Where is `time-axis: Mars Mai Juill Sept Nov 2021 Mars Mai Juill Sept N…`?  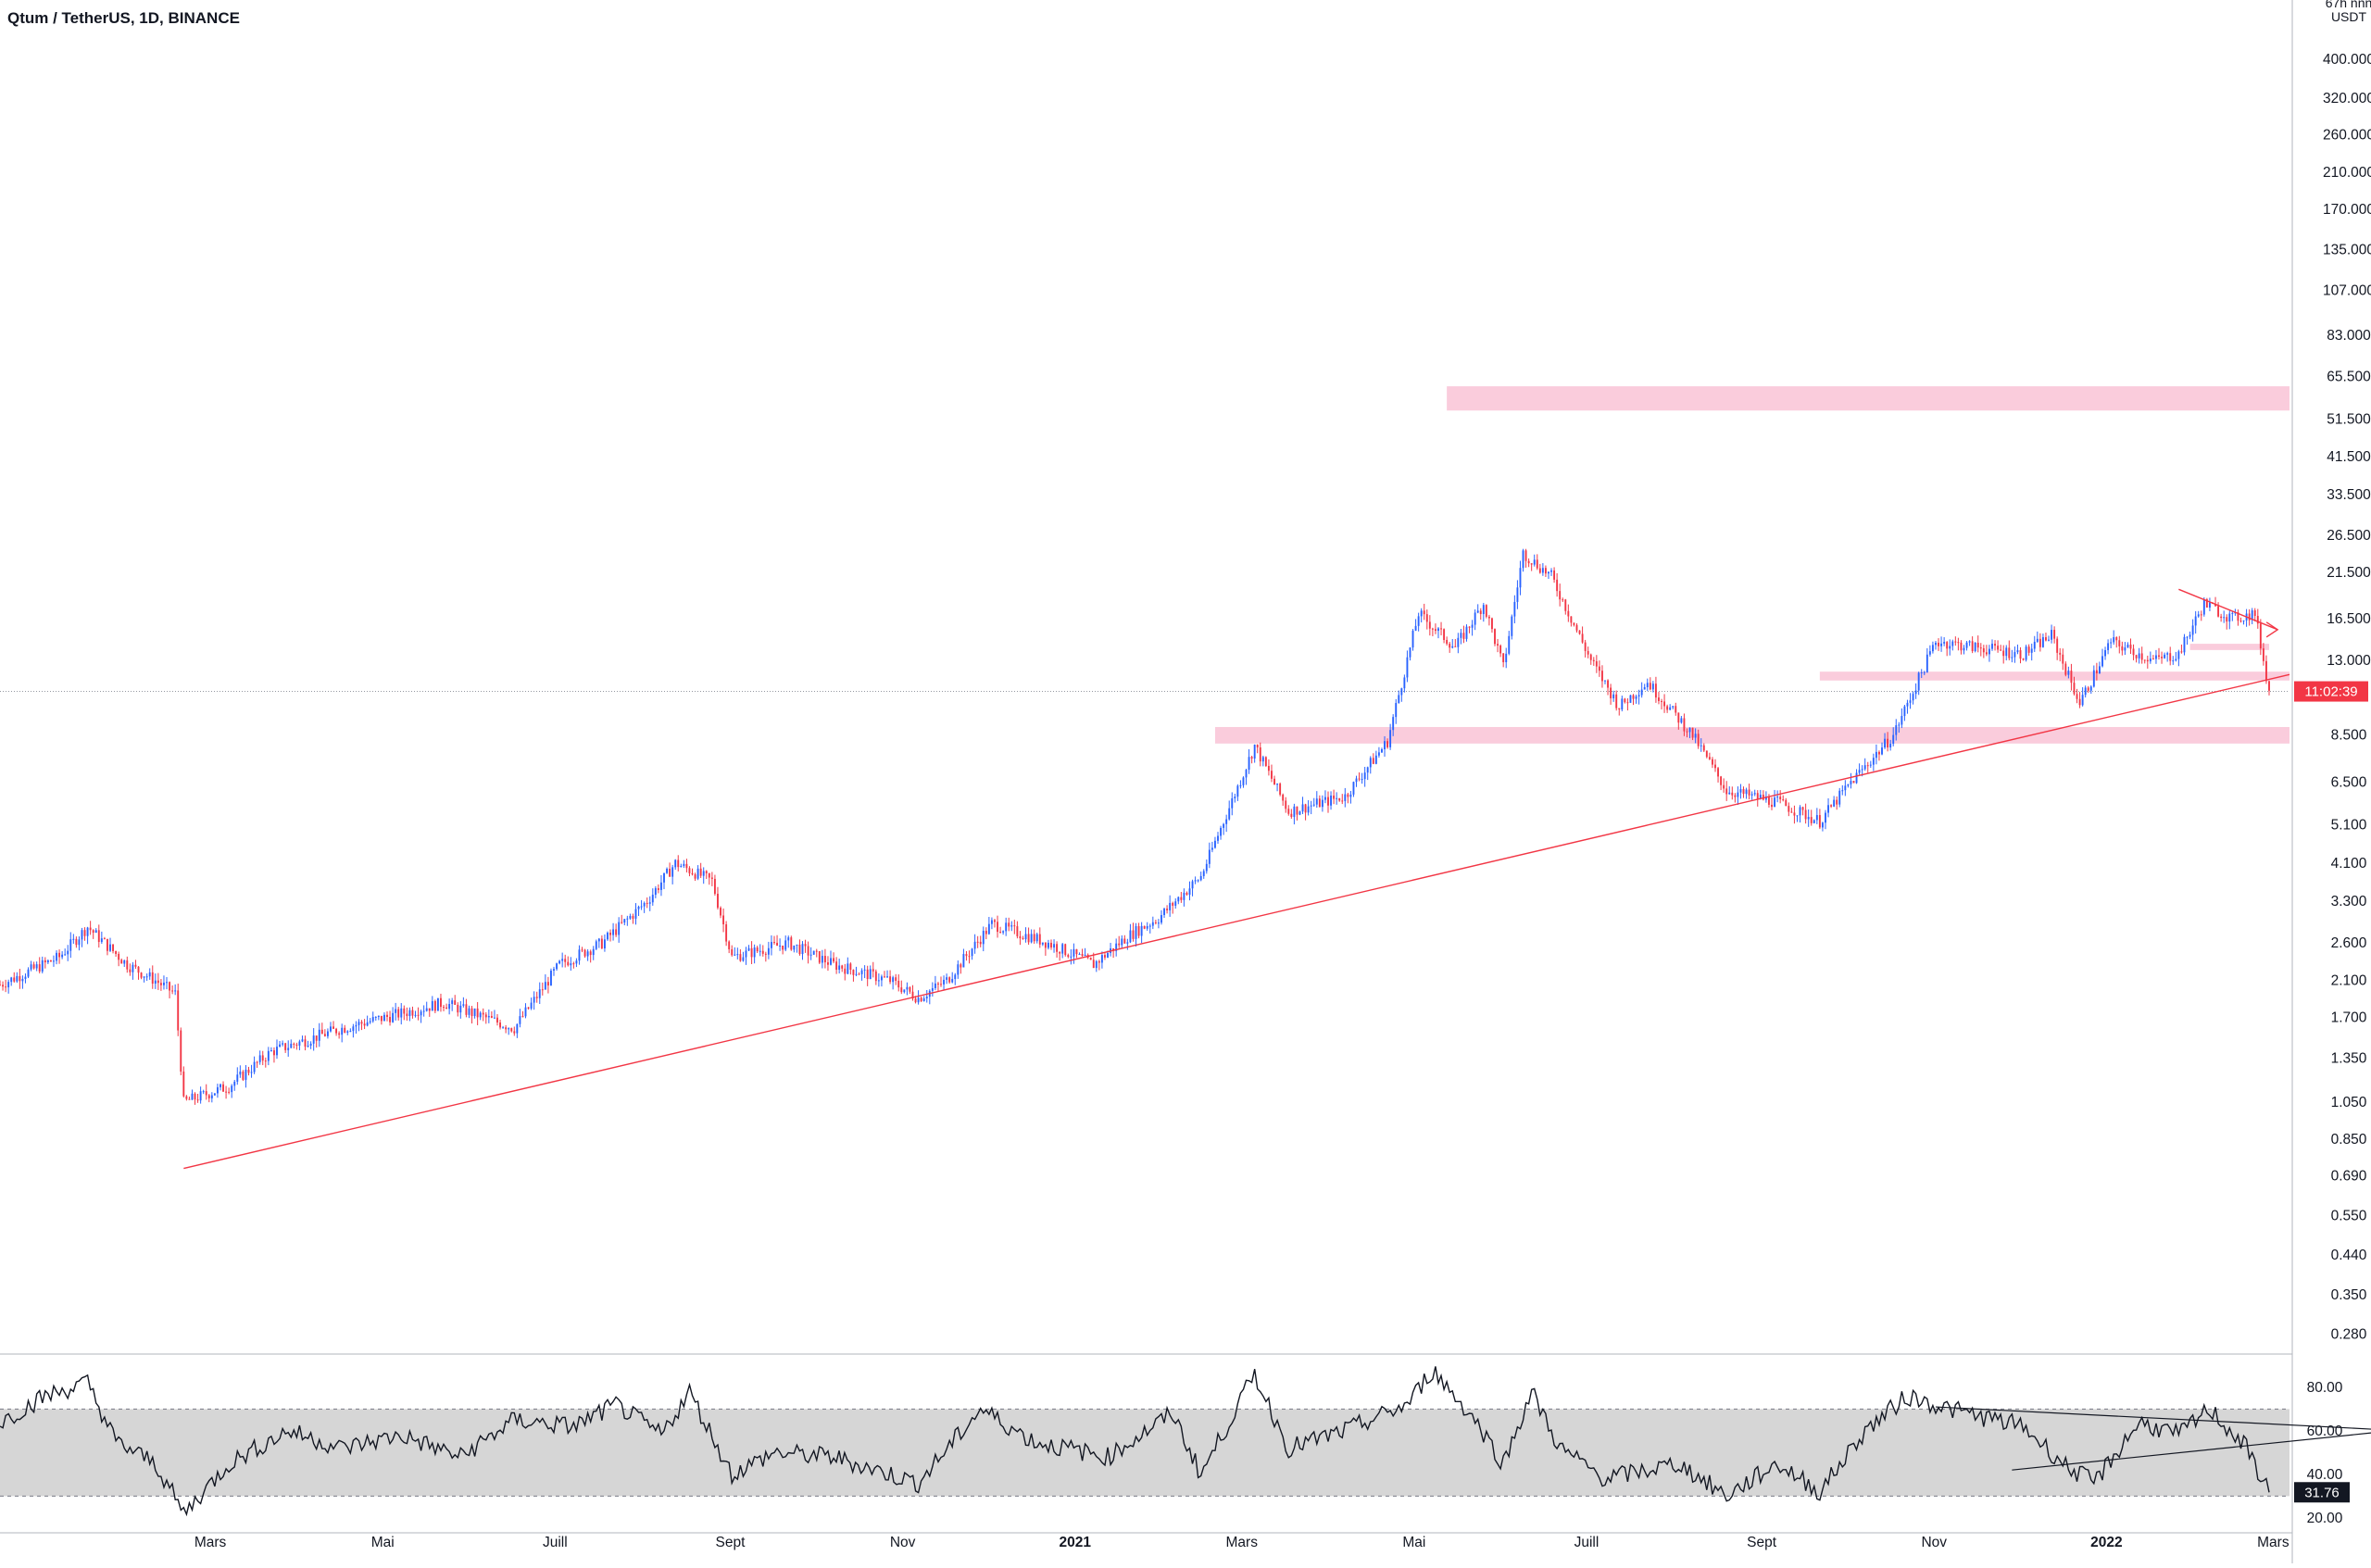 time-axis: Mars Mai Juill Sept Nov 2021 Mars Mai Juill Sept N… is located at coordinates (1241, 1543).